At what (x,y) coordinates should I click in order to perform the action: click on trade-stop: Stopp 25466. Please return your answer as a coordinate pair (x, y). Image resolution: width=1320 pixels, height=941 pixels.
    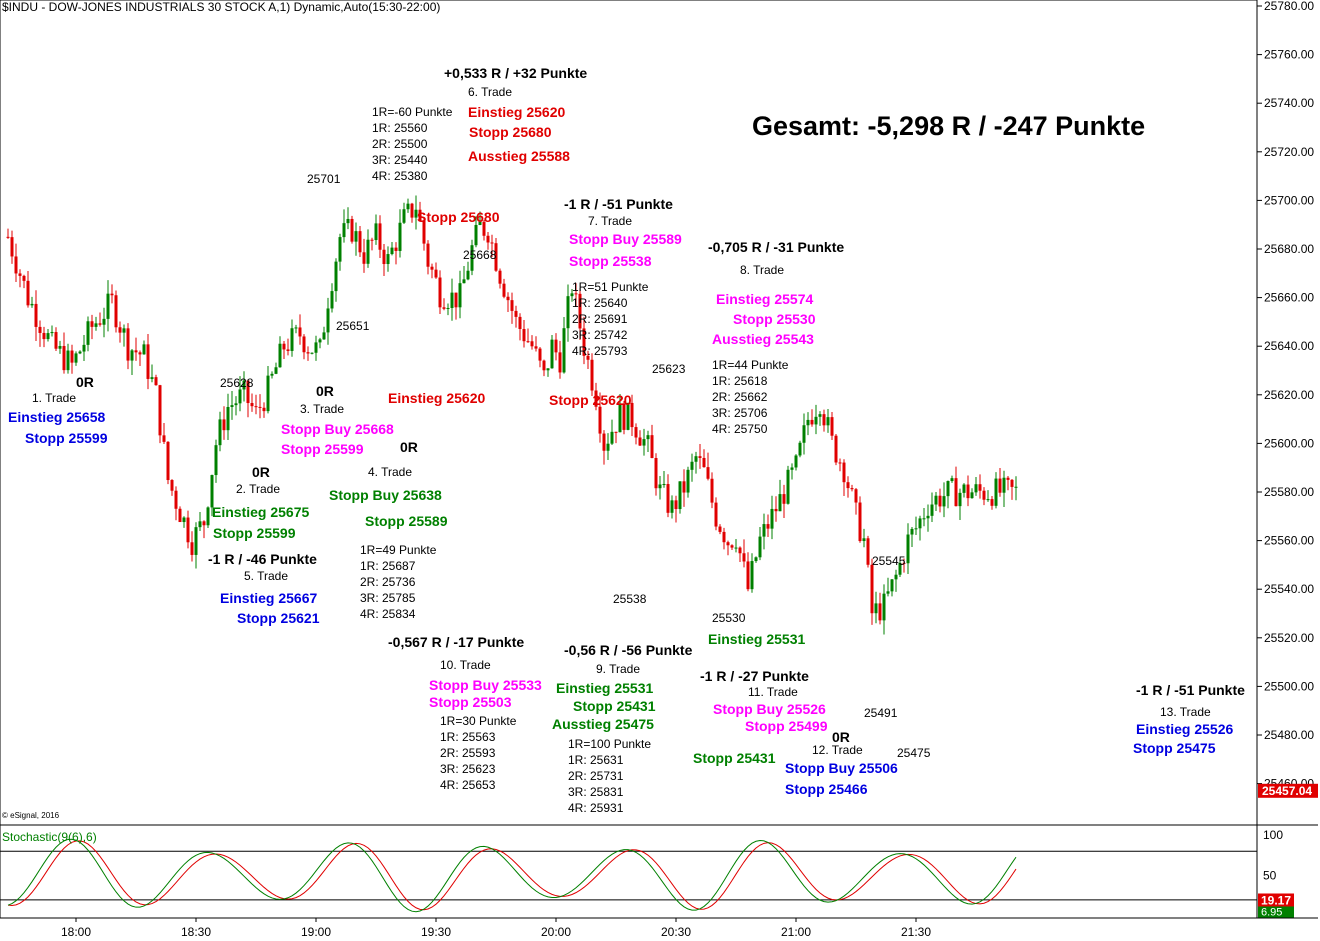
    Looking at the image, I should click on (826, 789).